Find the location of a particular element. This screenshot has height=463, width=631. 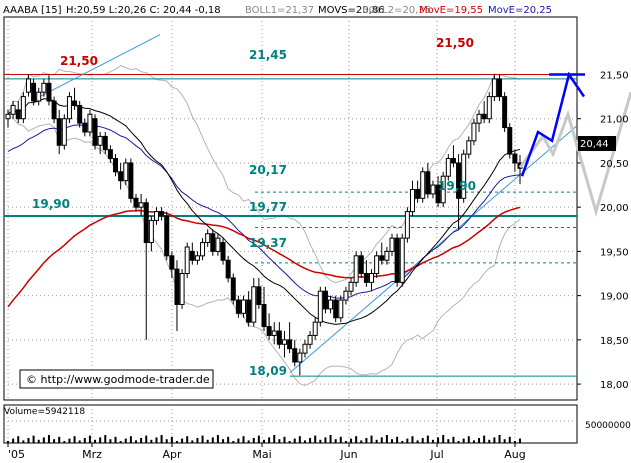

y-tick-label: 19,50 is located at coordinates (614, 252).